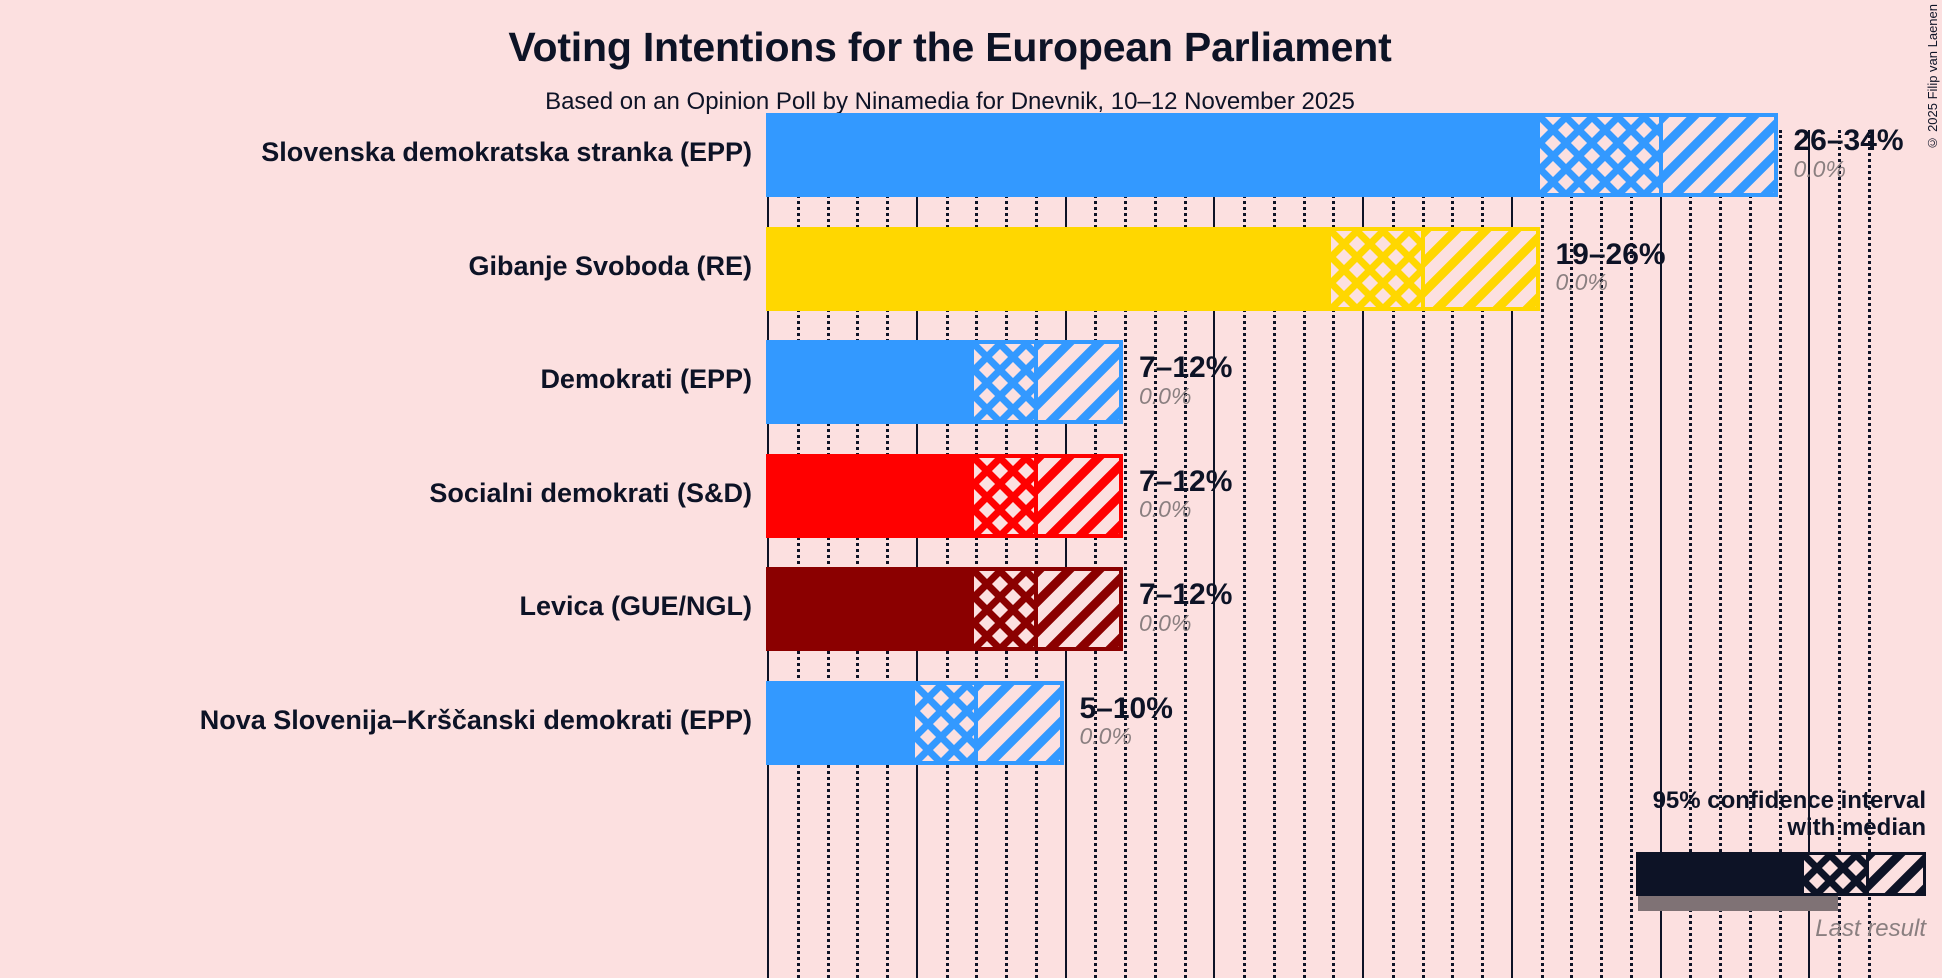 This screenshot has height=978, width=1942. I want to click on legend-solid-segment, so click(1721, 873).